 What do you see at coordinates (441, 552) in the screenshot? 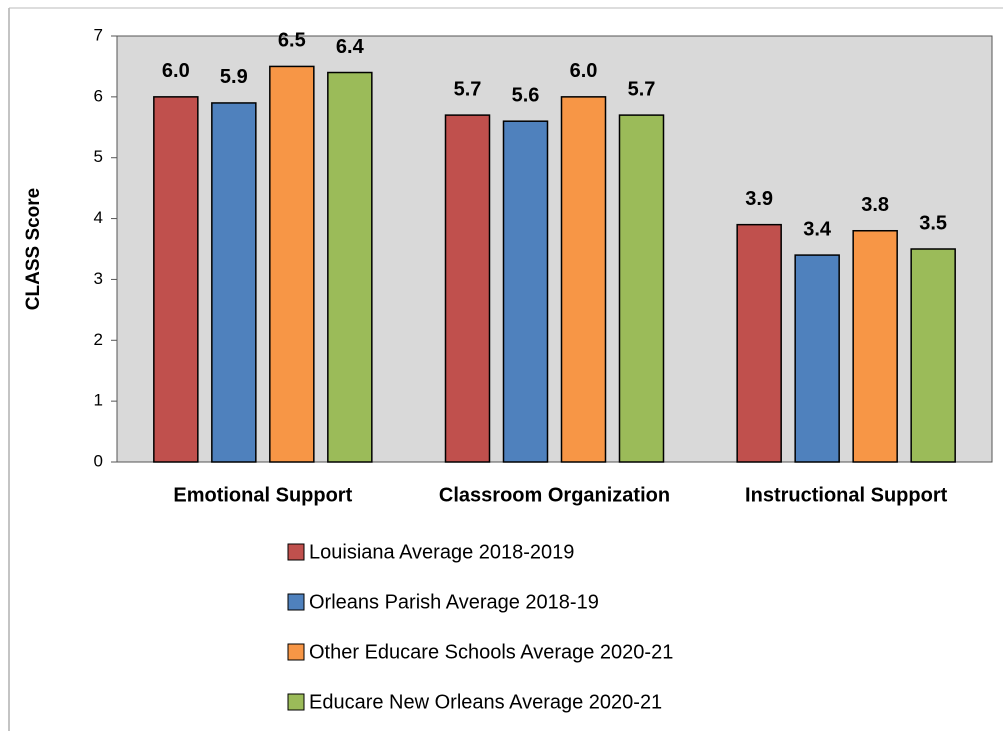
I see `legend-label: Louisiana Average 2018-2019` at bounding box center [441, 552].